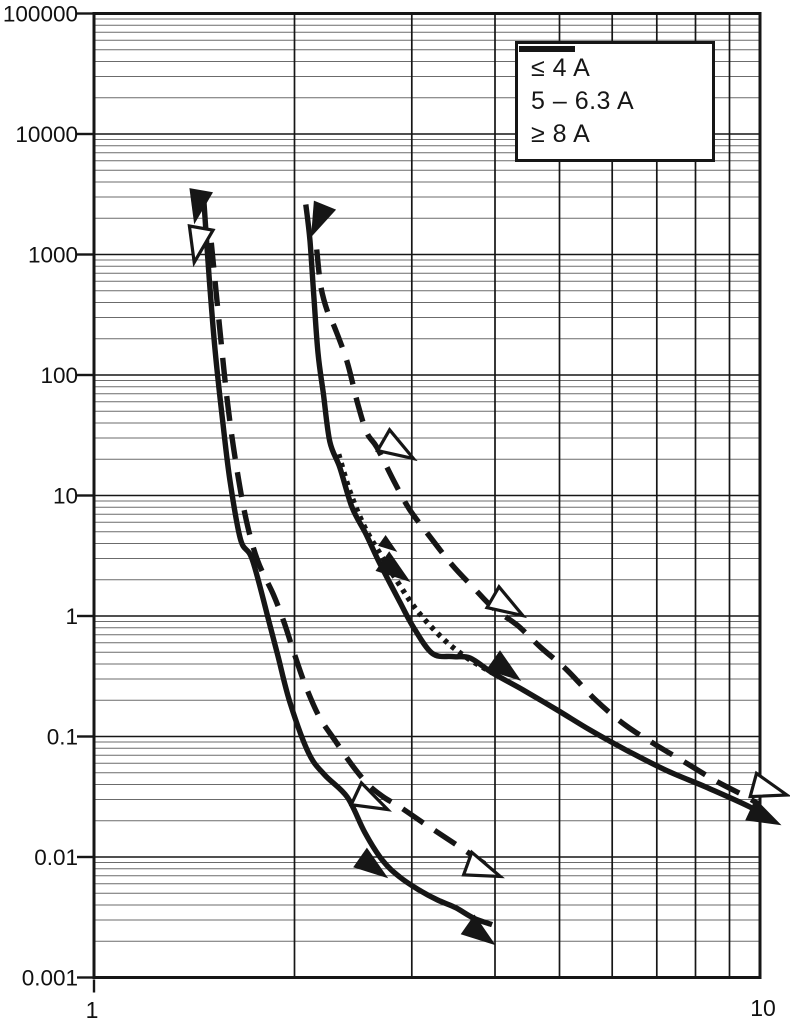  What do you see at coordinates (65, 496) in the screenshot?
I see `y-tick-label: 10` at bounding box center [65, 496].